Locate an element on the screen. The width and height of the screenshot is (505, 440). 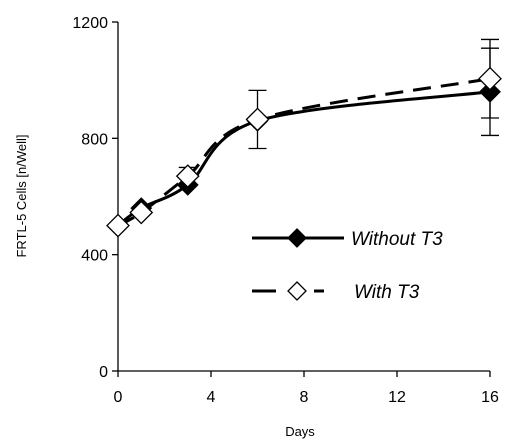
x-axis-title: Days is located at coordinates (300, 431).